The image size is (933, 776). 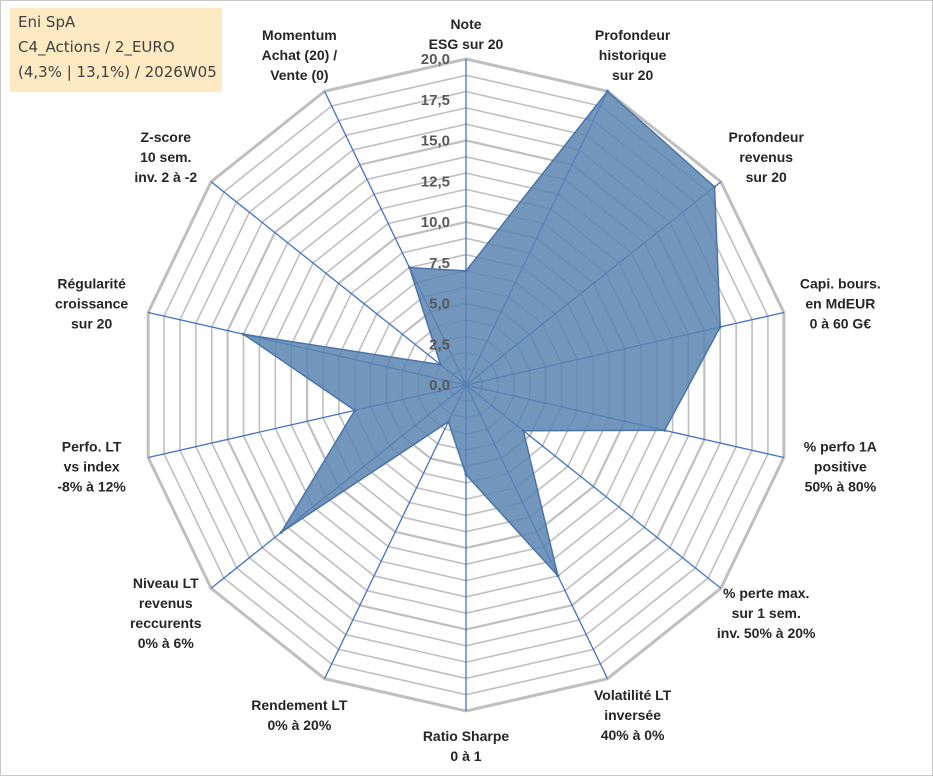 What do you see at coordinates (465, 24) in the screenshot?
I see `axis-label-line: Note` at bounding box center [465, 24].